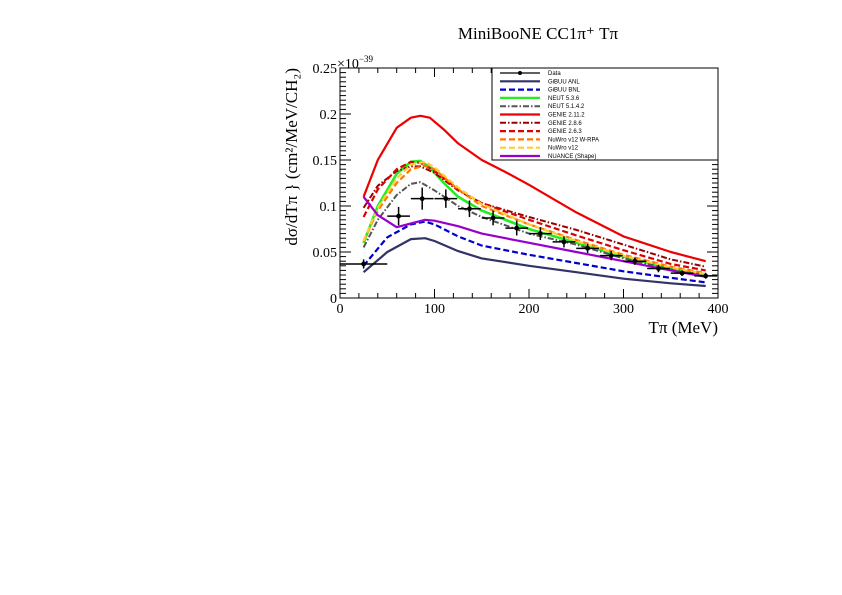 This screenshot has width=842, height=595. Describe the element at coordinates (563, 149) in the screenshot. I see `legend-label: NuWro v12` at that location.